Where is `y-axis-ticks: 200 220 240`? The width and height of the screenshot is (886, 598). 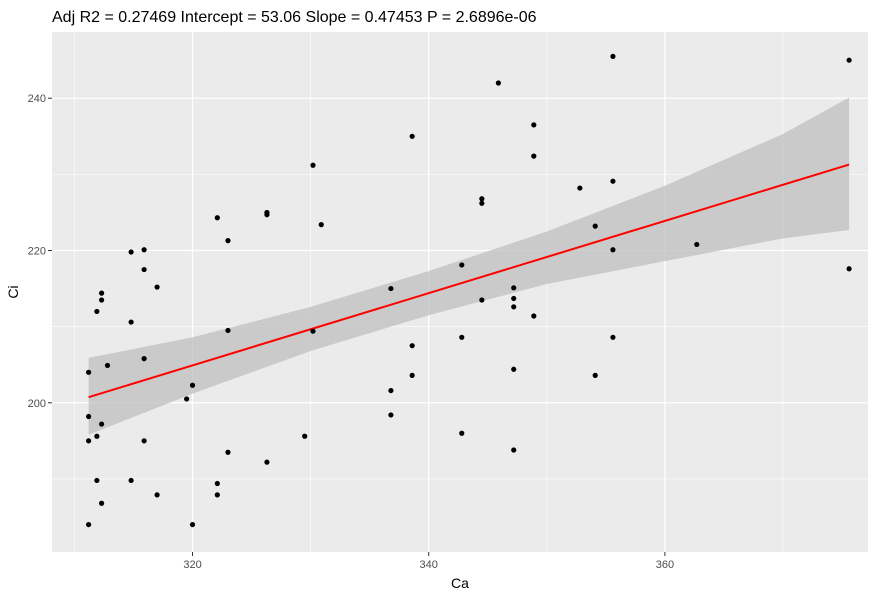
y-axis-ticks: 200 220 240 is located at coordinates (40, 251).